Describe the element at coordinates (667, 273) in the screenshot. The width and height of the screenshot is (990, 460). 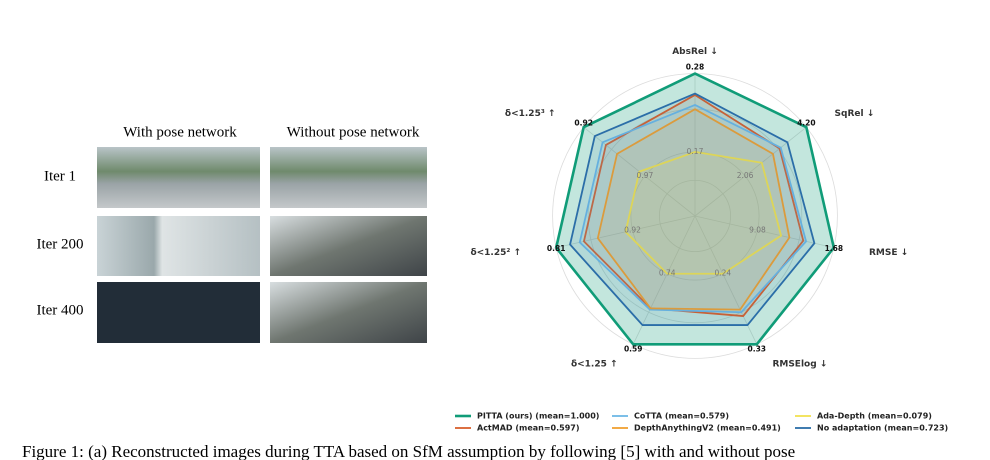
I see `axis-tick-label: 0.74` at that location.